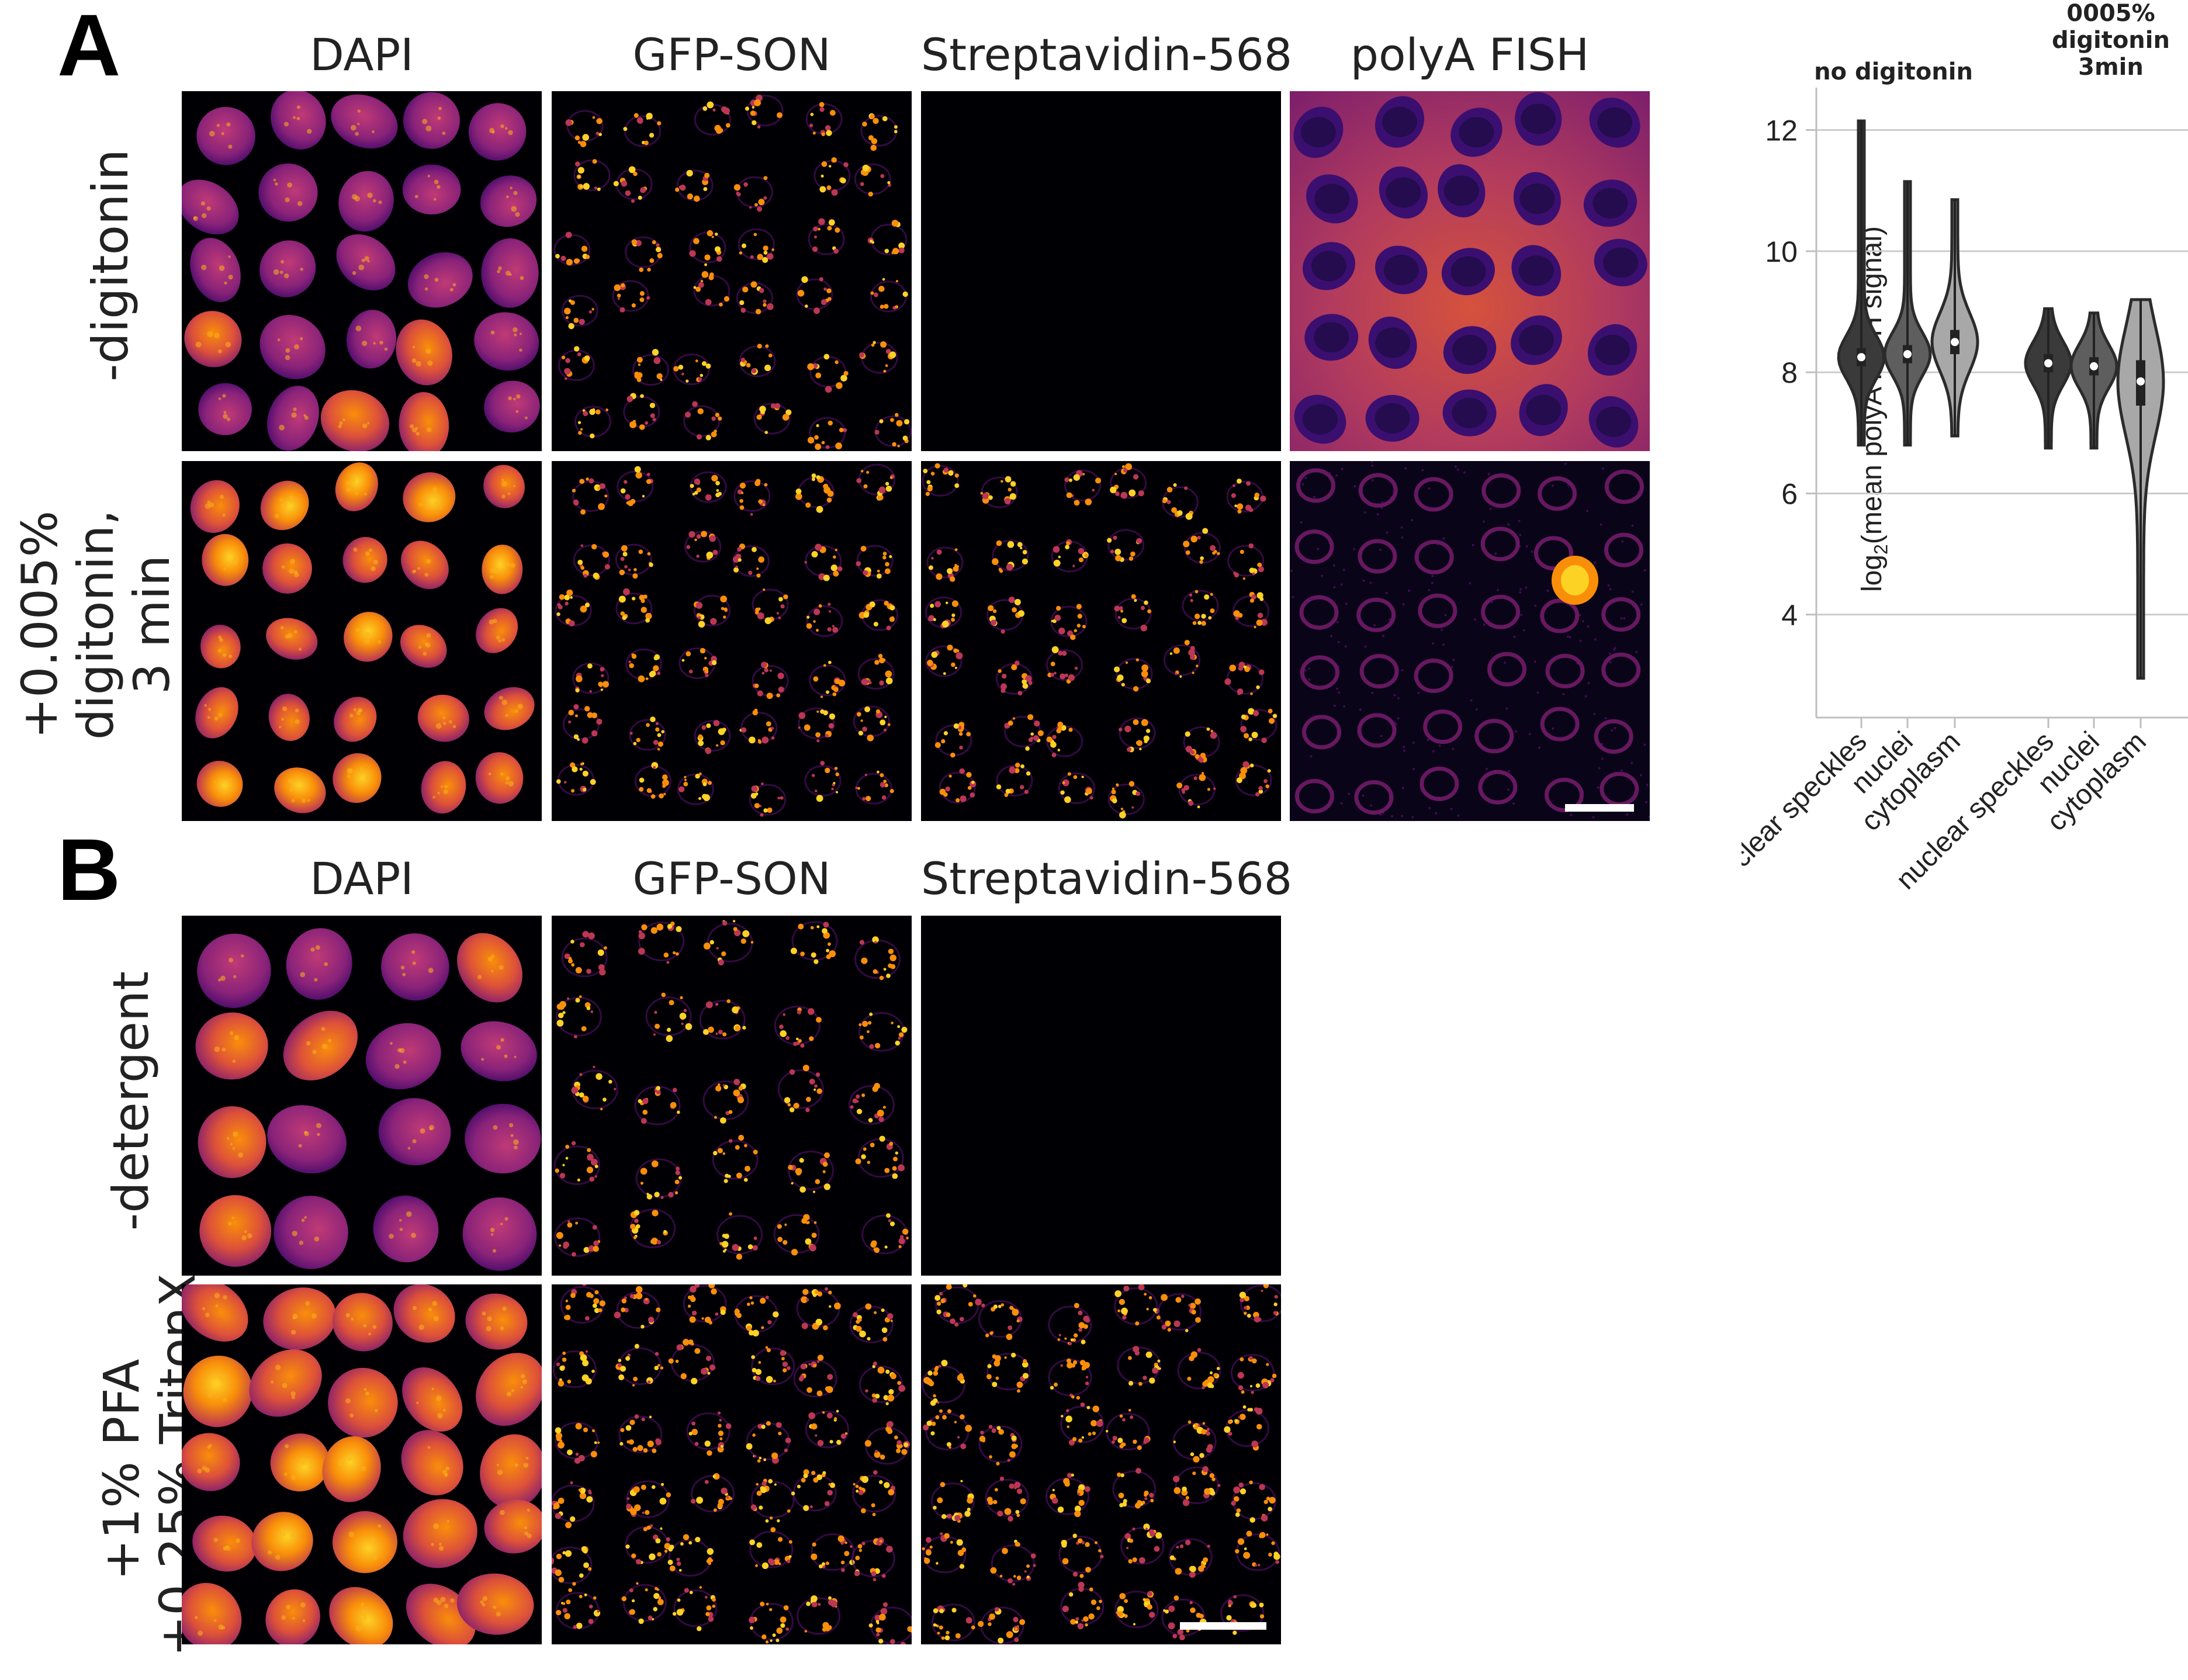 The width and height of the screenshot is (2188, 1680). I want to click on micrograph-b-detergent-dapi, so click(362, 1096).